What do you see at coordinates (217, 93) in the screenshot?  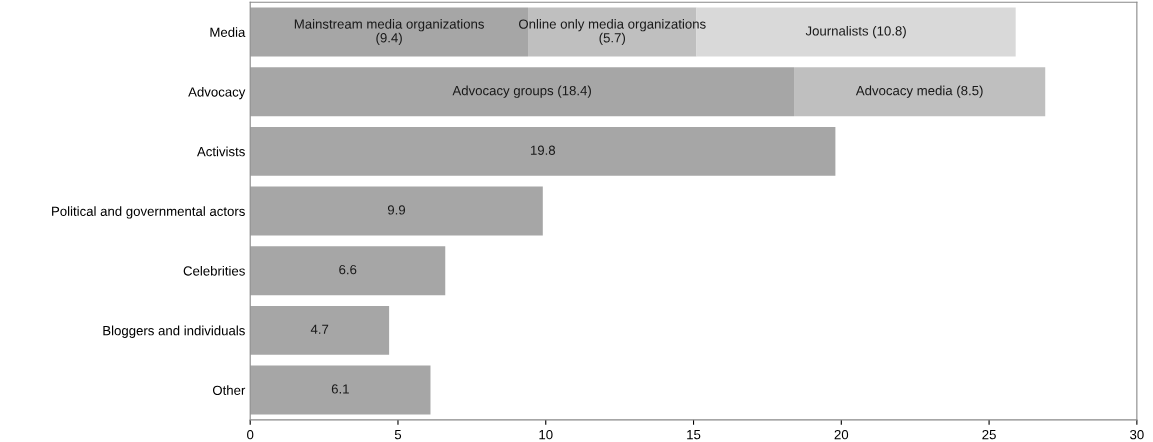 I see `y-tick-label: Advocacy` at bounding box center [217, 93].